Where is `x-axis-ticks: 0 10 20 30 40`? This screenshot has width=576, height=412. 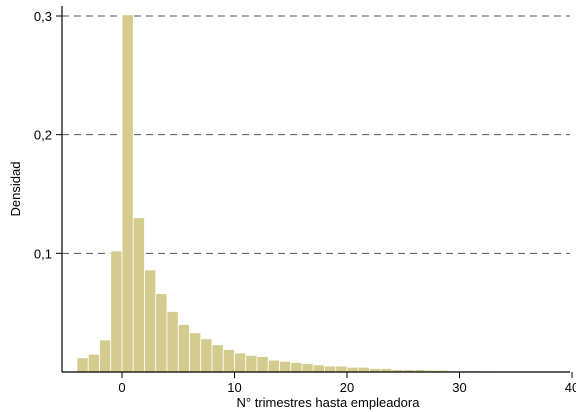
x-axis-ticks: 0 10 20 30 40 is located at coordinates (347, 383).